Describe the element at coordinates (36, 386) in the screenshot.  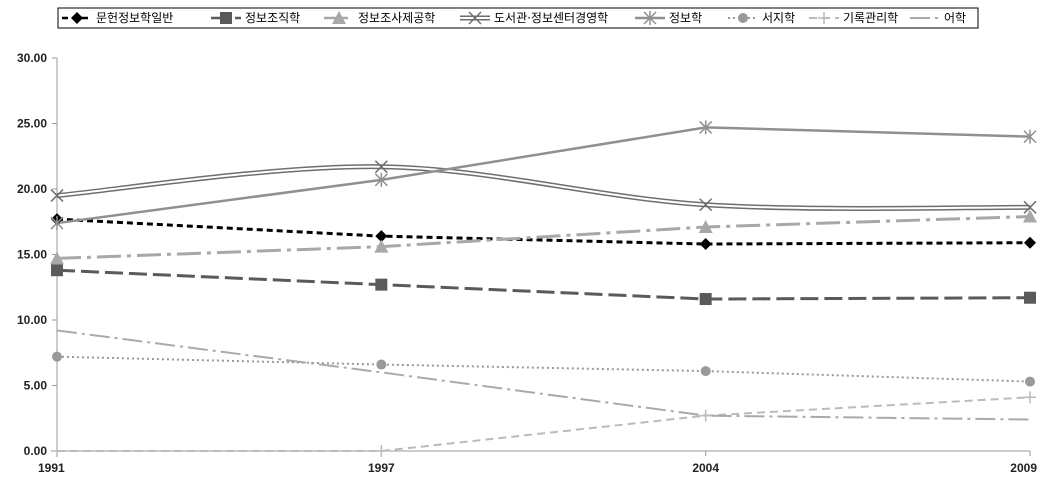
I see `y-tick-label: 5.00` at that location.